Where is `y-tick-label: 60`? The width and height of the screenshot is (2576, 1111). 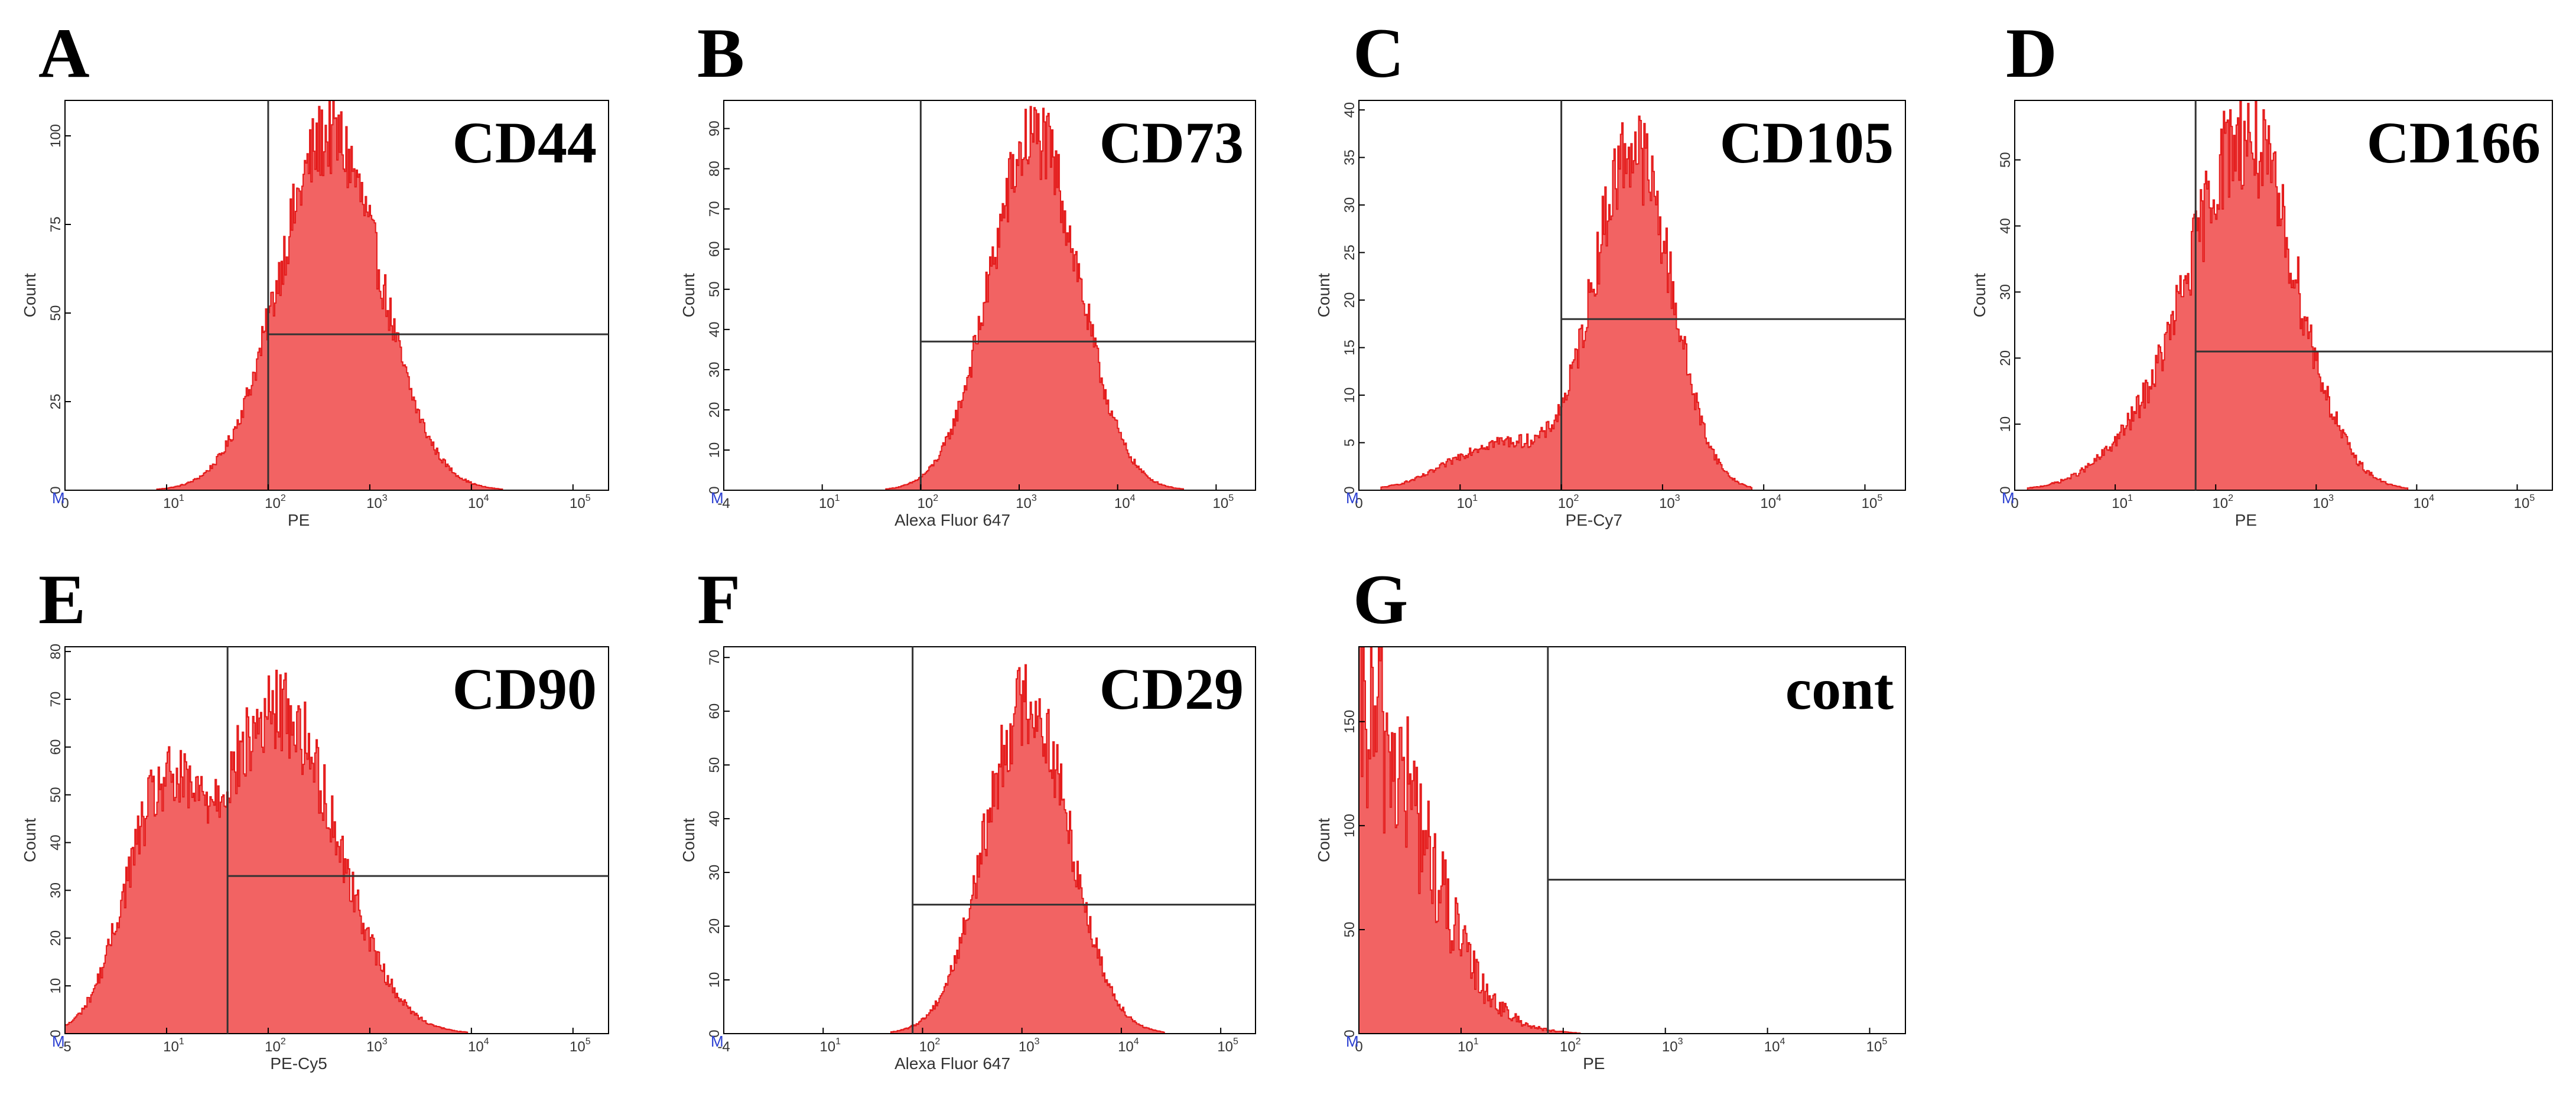 y-tick-label: 60 is located at coordinates (715, 249).